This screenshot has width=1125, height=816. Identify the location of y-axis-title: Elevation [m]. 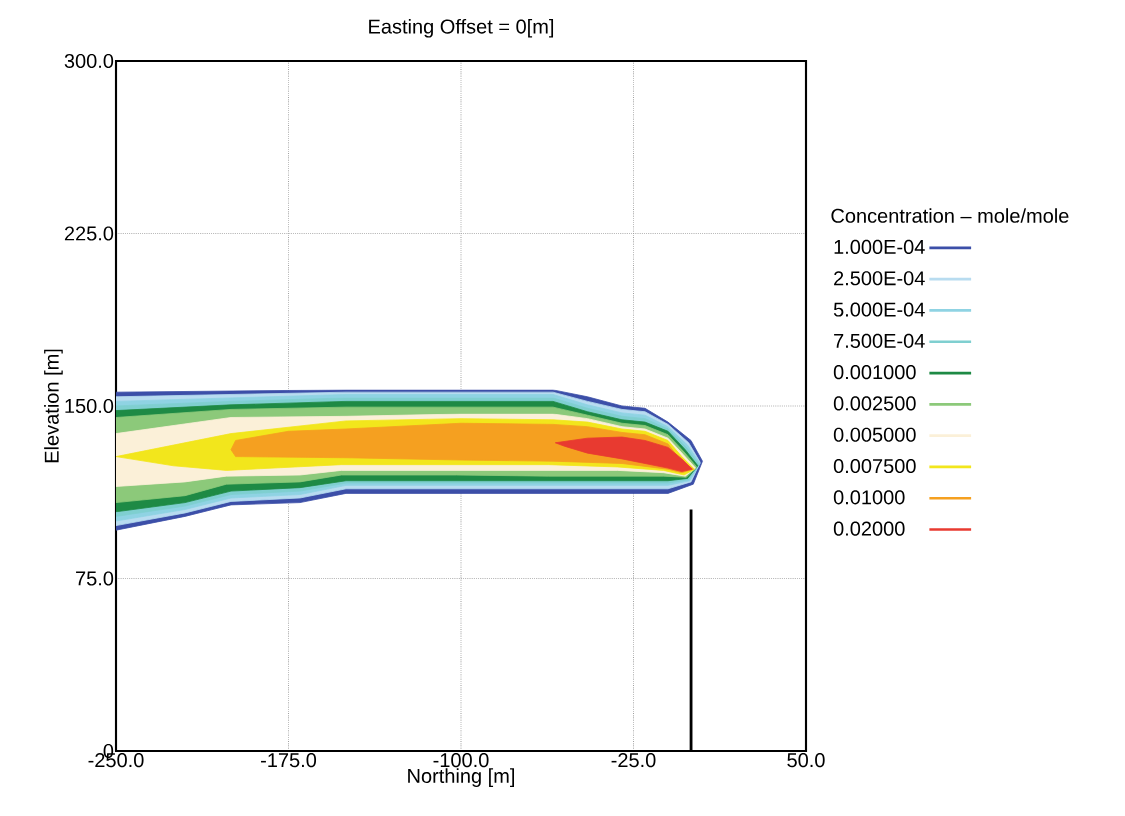
(53, 406).